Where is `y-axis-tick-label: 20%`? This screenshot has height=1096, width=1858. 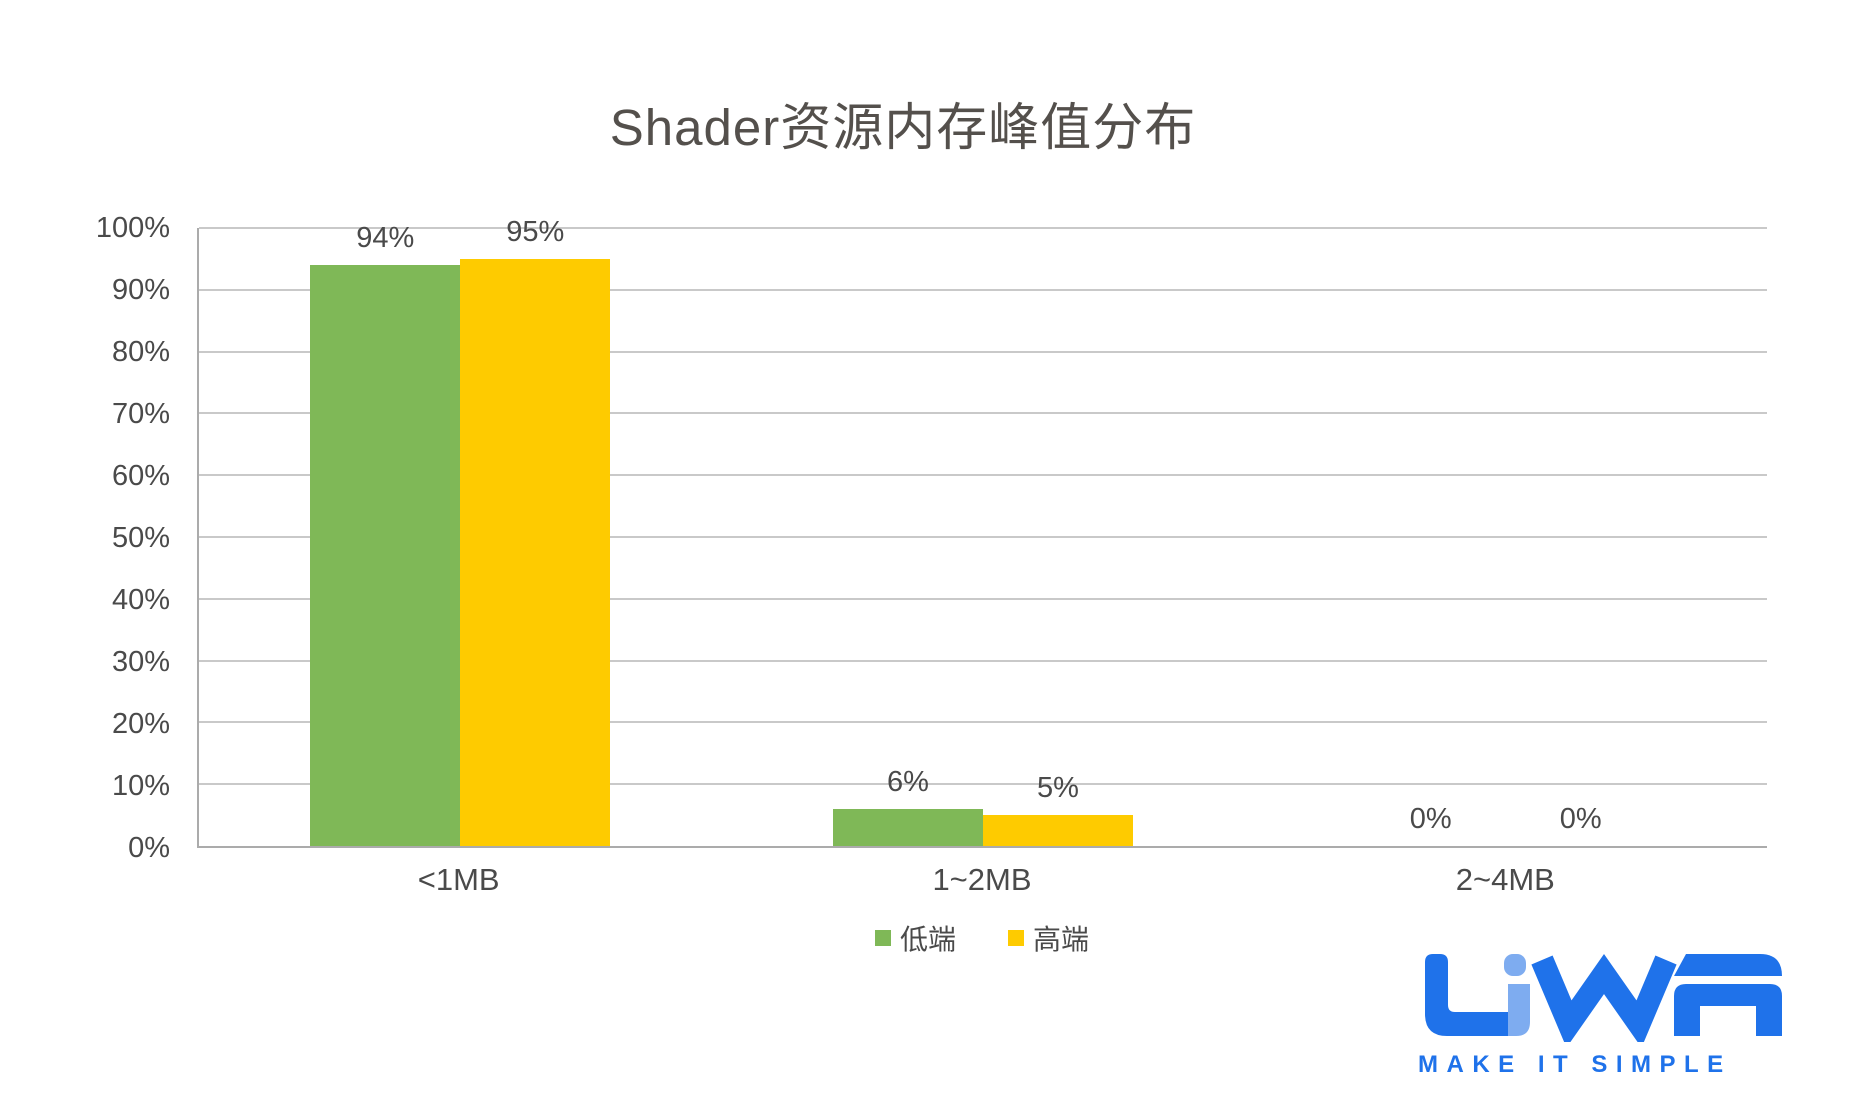 y-axis-tick-label: 20% is located at coordinates (140, 724).